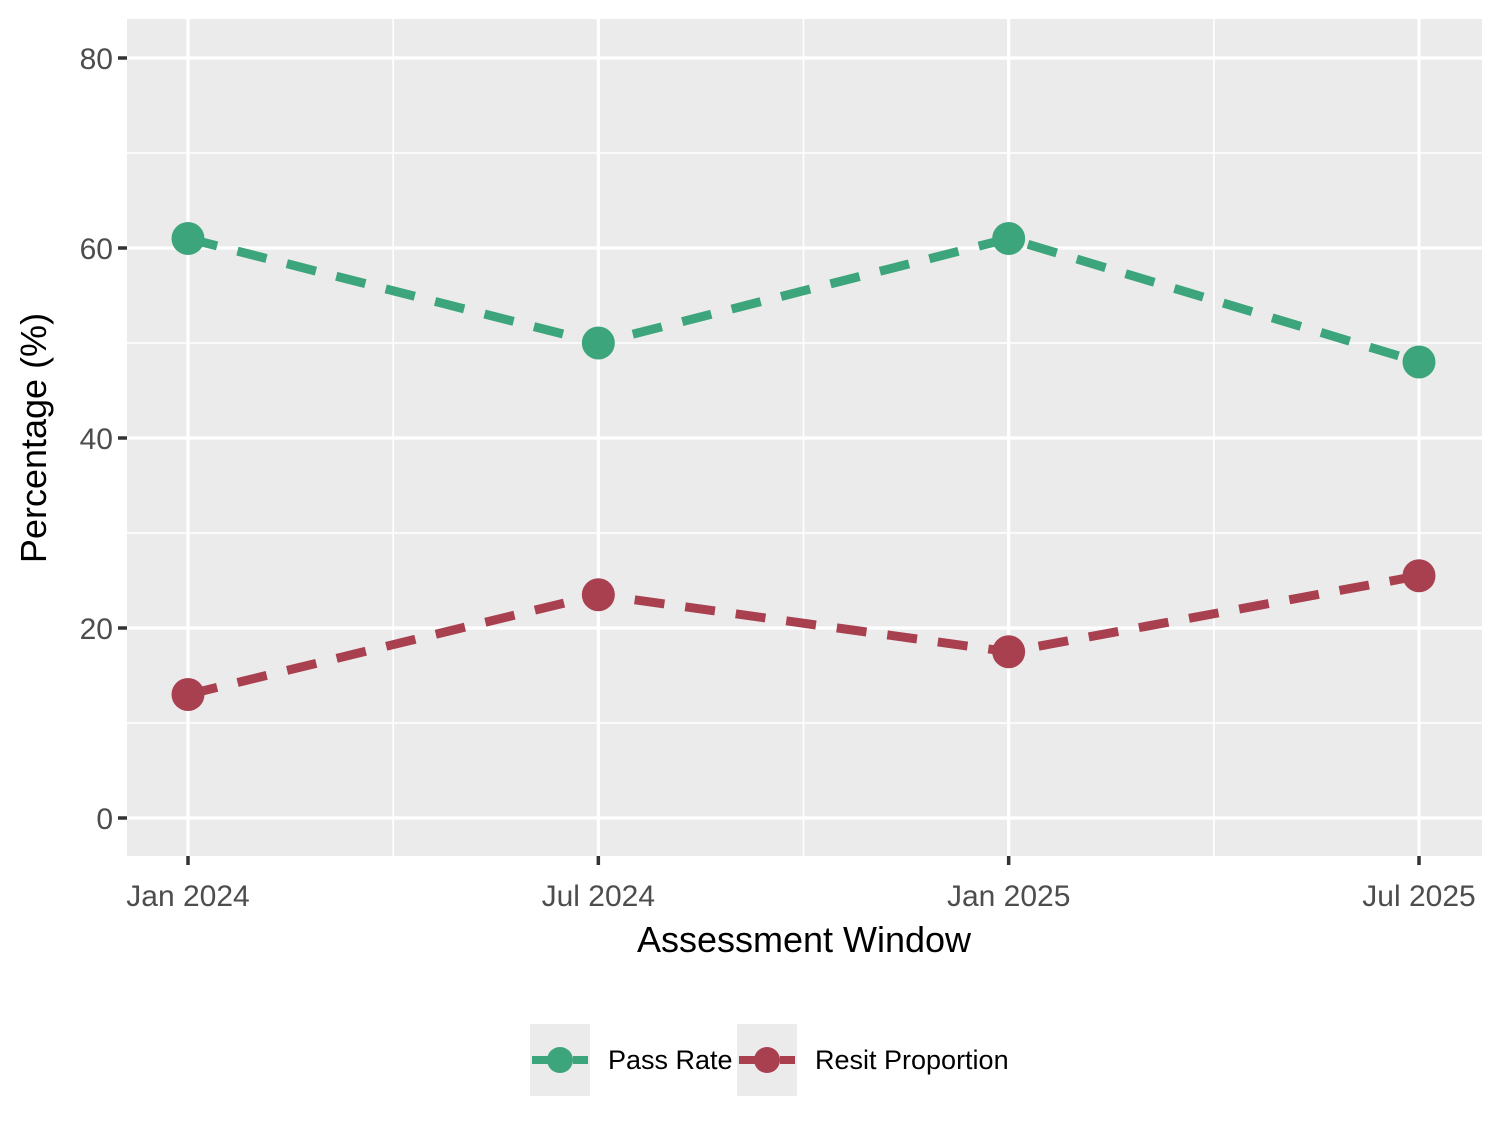 This screenshot has height=1142, width=1504. What do you see at coordinates (803, 635) in the screenshot?
I see `series-line-resit-proportion` at bounding box center [803, 635].